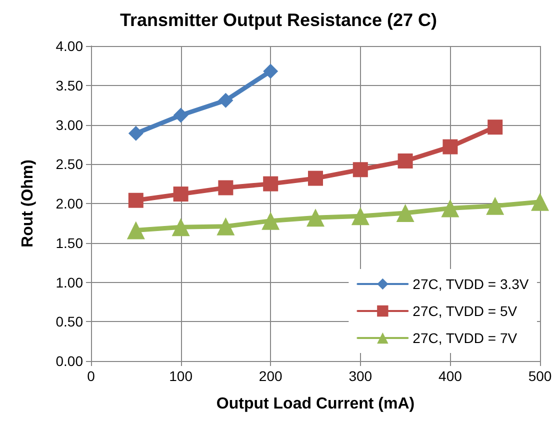 This screenshot has height=437, width=557. I want to click on y-tick-label: 2.00, so click(70, 204).